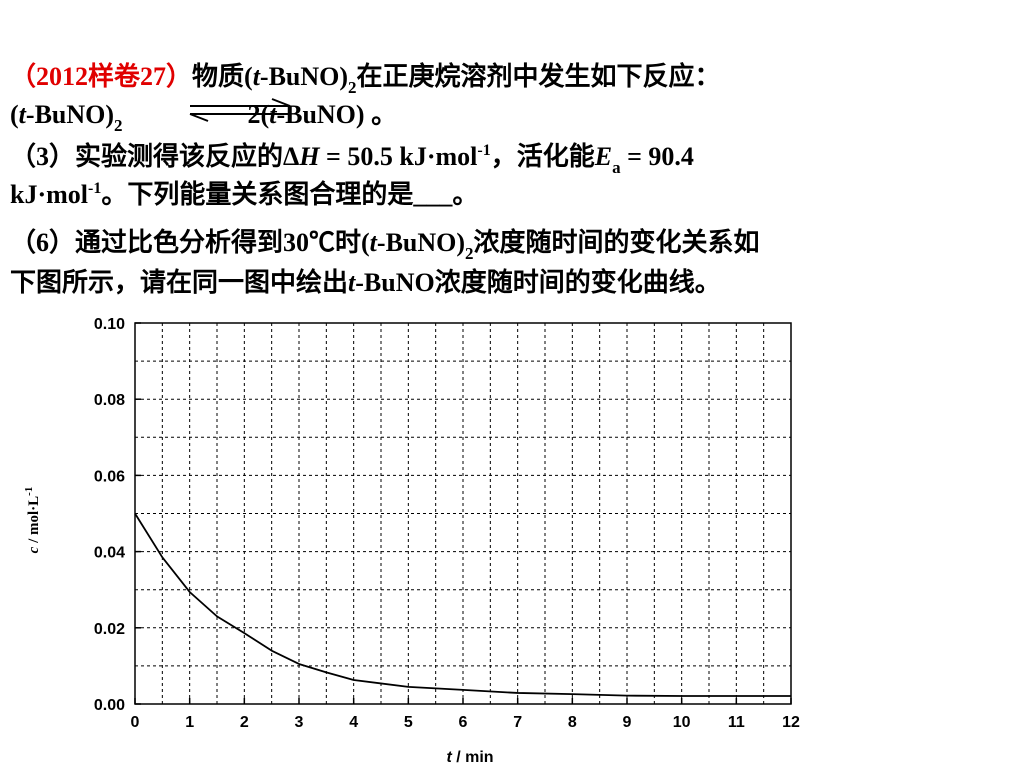 The height and width of the screenshot is (768, 1024). What do you see at coordinates (538, 76) in the screenshot?
I see `text: 在正庚烷溶剂中发生如下反应：` at bounding box center [538, 76].